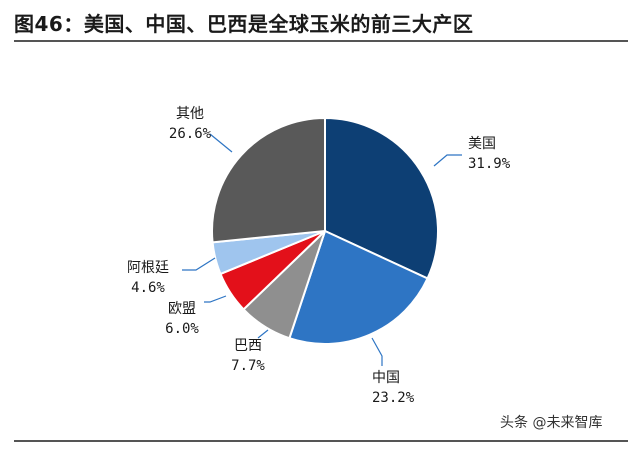  What do you see at coordinates (248, 346) in the screenshot?
I see `slice-label-2: 巴西` at bounding box center [248, 346].